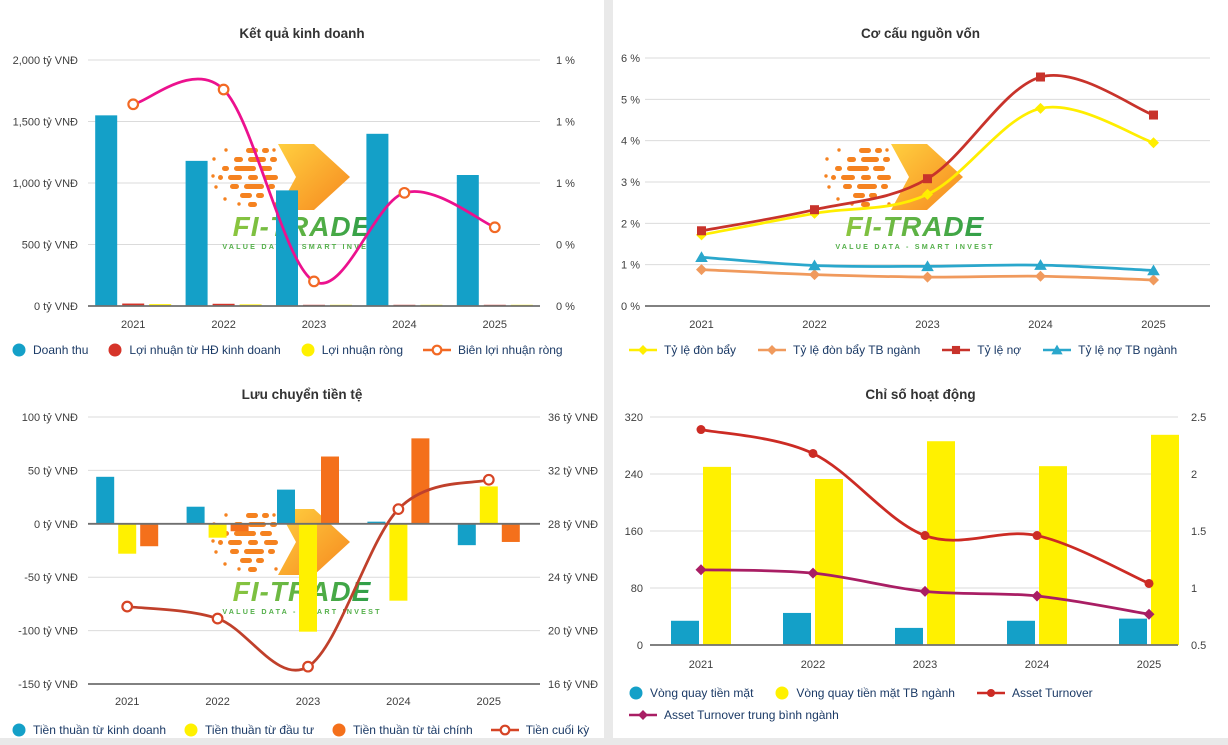 This screenshot has width=1228, height=745. I want to click on legend-marker-icon, so click(191, 730).